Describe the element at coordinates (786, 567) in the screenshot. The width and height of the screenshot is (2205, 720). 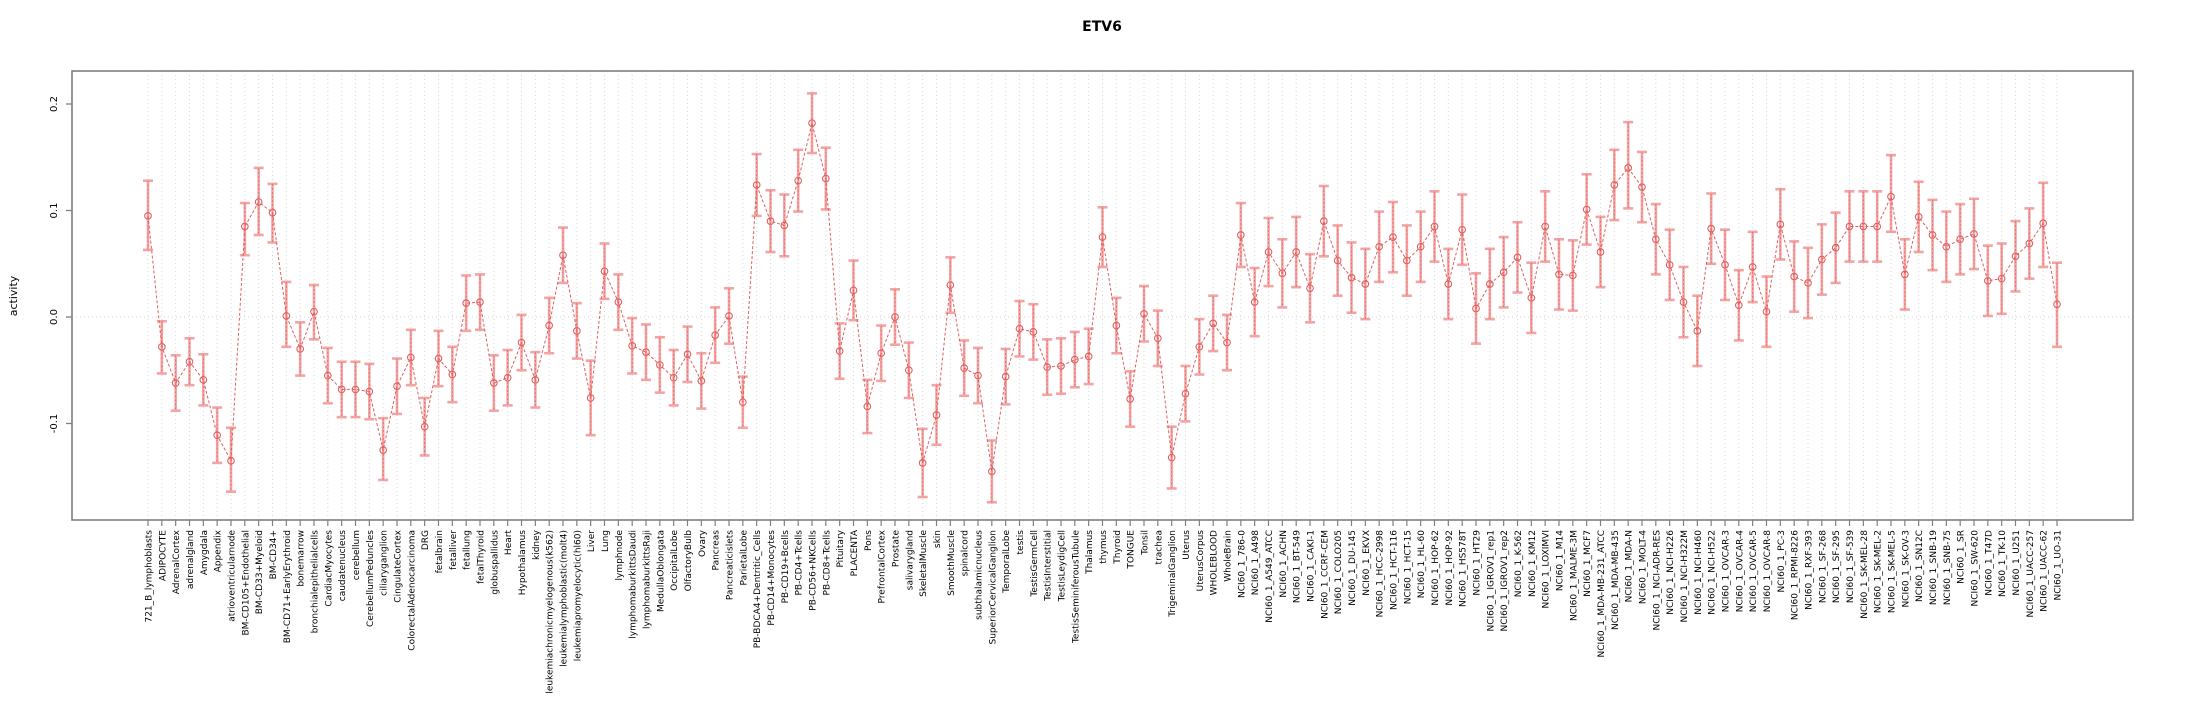
I see `x-tick-label: PB-CD19+Bcells` at that location.